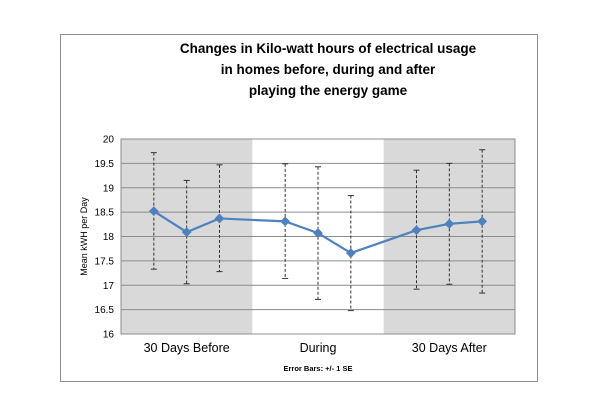 The height and width of the screenshot is (417, 596). Describe the element at coordinates (105, 261) in the screenshot. I see `y-tick-label: 17.5` at that location.